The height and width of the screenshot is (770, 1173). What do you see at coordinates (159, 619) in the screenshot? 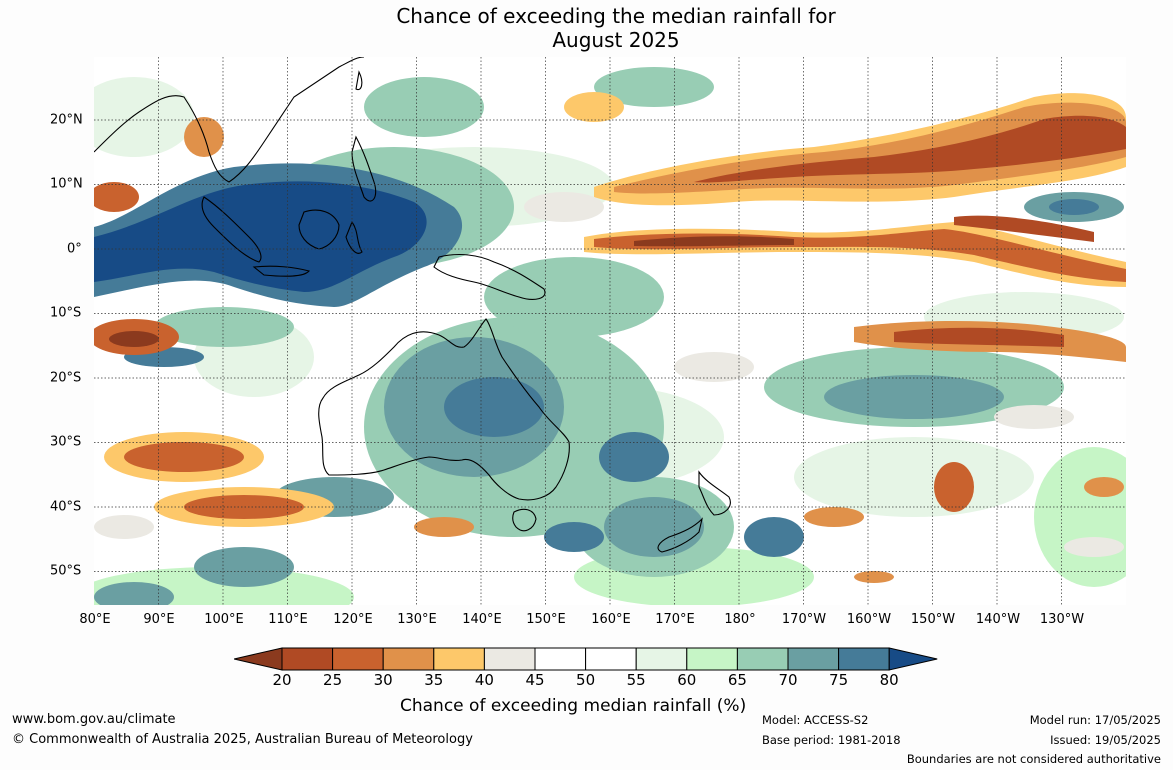
I see `x-tick-90e: 90°E` at bounding box center [159, 619].